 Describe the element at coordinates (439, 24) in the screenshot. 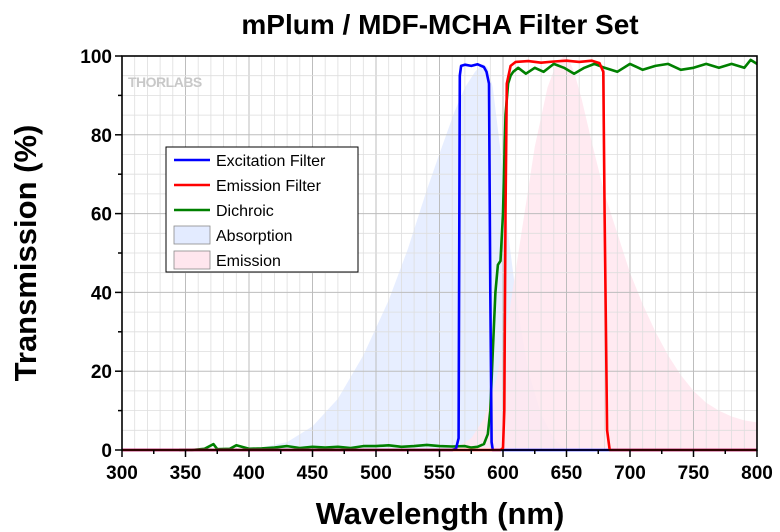

I see `chart-title: mPlum / MDF-MCHA Filter Set` at that location.